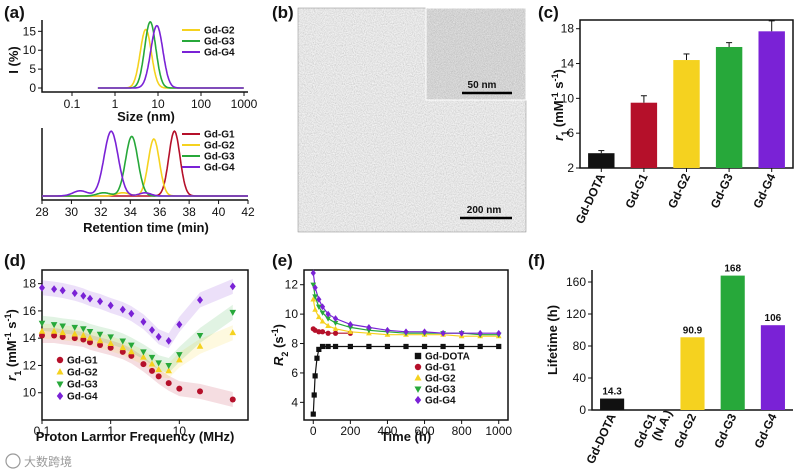 Image resolution: width=800 pixels, height=473 pixels. What do you see at coordinates (732, 342) in the screenshot?
I see `f-bar-Gd-G3` at bounding box center [732, 342].